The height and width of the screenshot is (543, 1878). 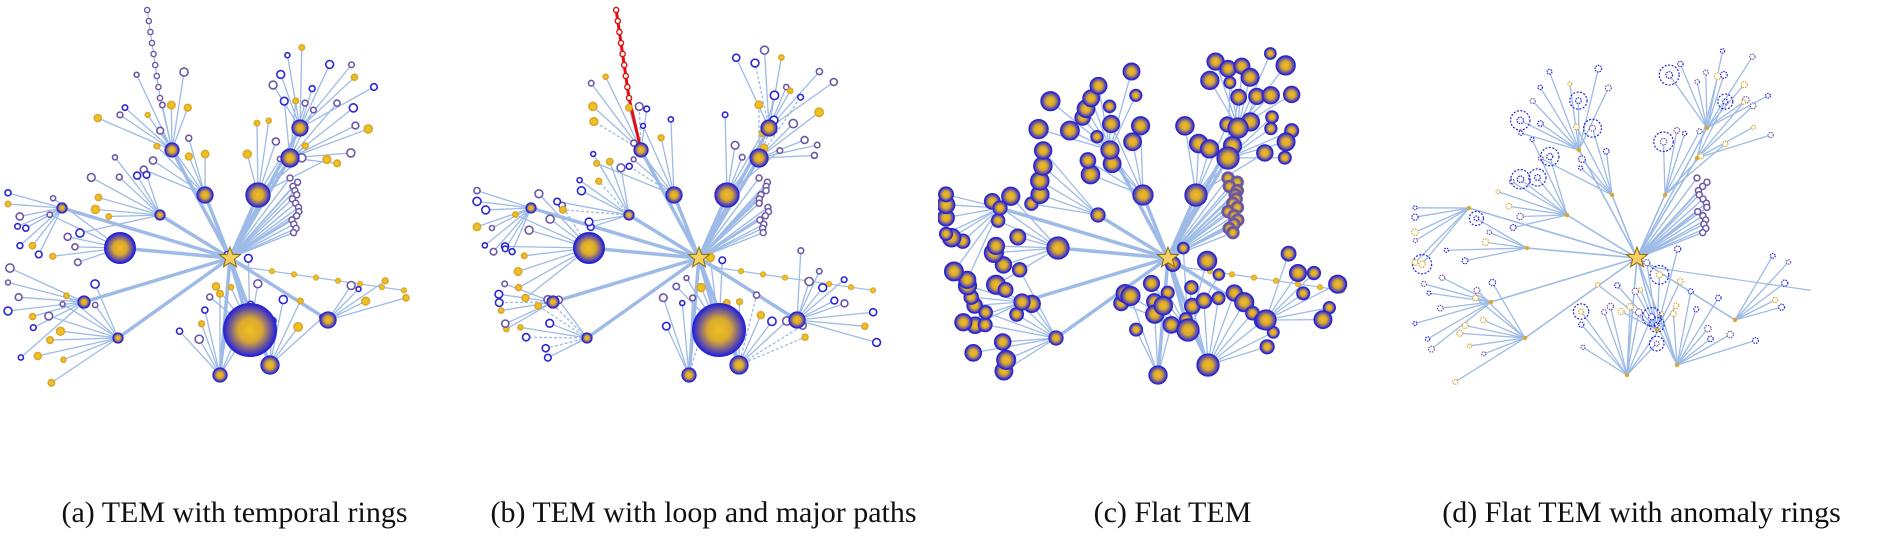 What do you see at coordinates (1601, 216) in the screenshot?
I see `nodes` at bounding box center [1601, 216].